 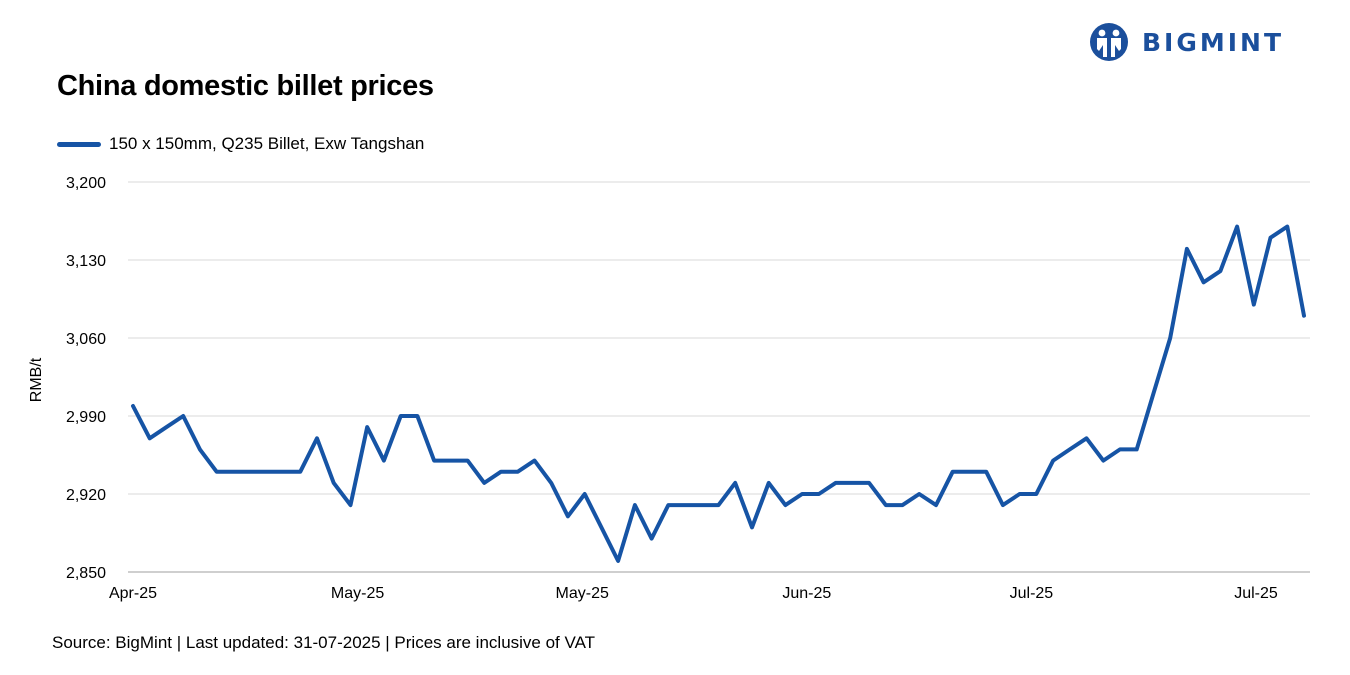 What do you see at coordinates (86, 417) in the screenshot?
I see `y-tick-label: 2,990` at bounding box center [86, 417].